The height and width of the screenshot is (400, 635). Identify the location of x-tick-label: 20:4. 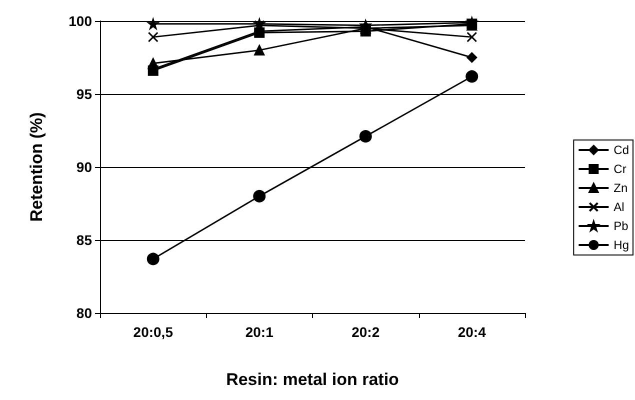
(472, 332).